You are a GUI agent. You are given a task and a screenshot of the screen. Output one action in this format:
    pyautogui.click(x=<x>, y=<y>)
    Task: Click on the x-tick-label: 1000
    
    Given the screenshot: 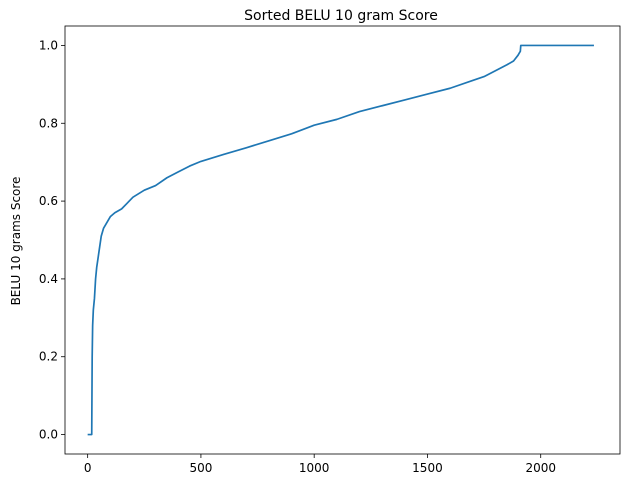 What is the action you would take?
    pyautogui.click(x=314, y=468)
    